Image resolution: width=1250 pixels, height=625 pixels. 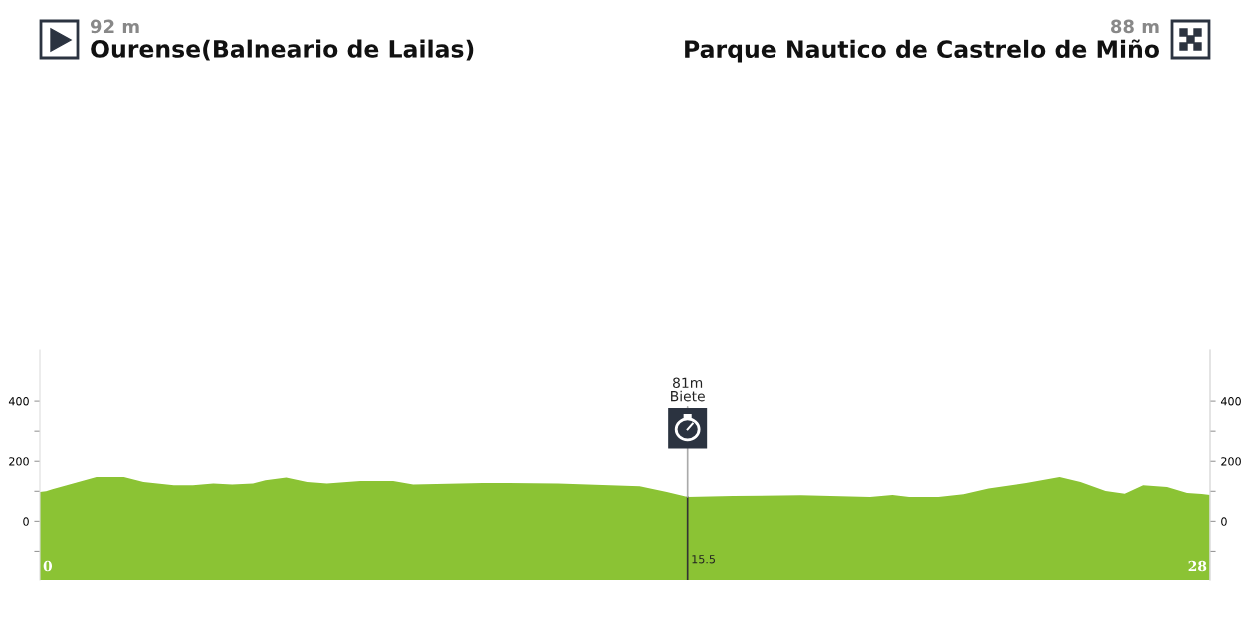 I want to click on y-tick-label: 200, so click(x=19, y=461).